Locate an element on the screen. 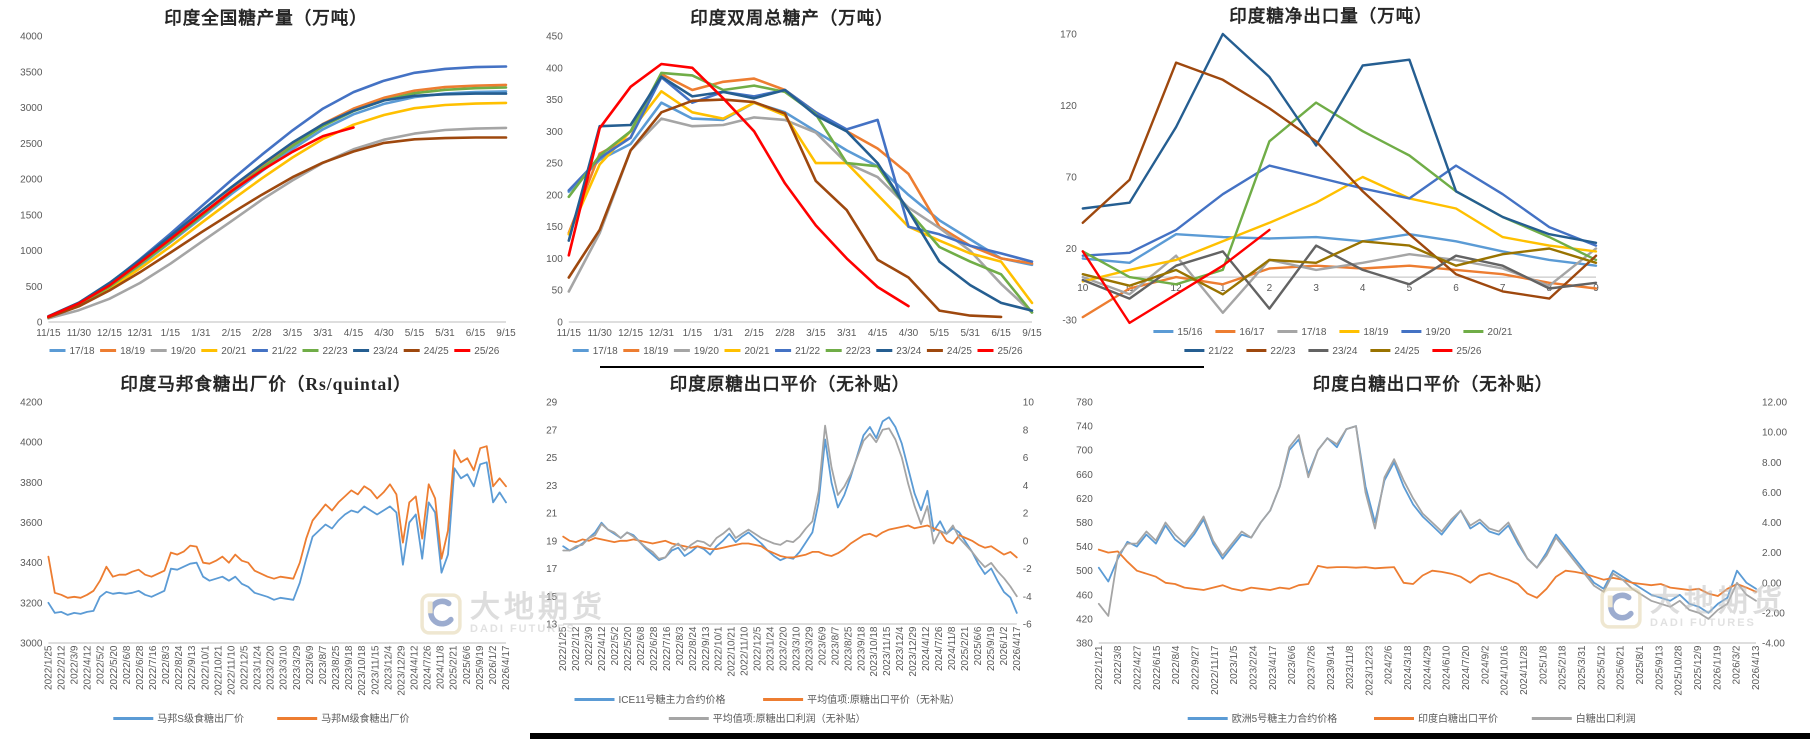 The width and height of the screenshot is (1810, 739). x-axis-label: 2022/6/28 is located at coordinates (140, 667).